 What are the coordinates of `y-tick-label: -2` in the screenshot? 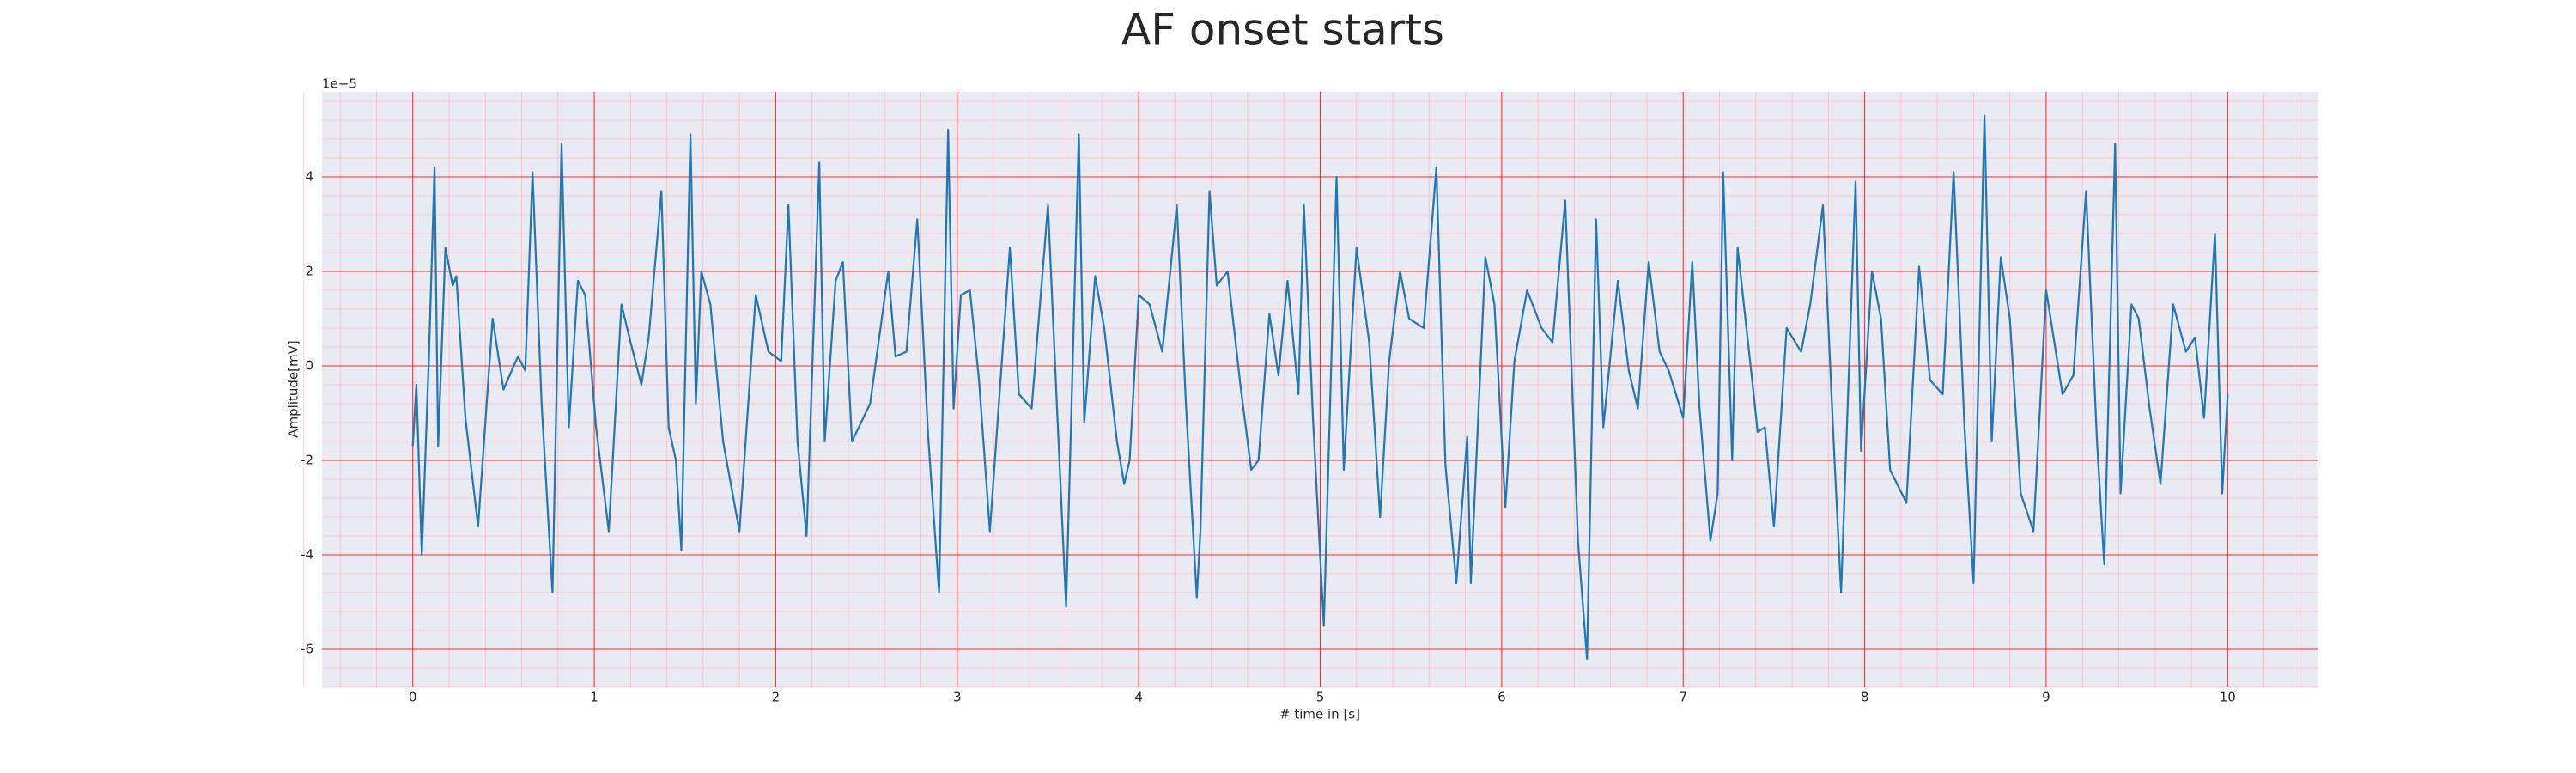 It's located at (307, 461).